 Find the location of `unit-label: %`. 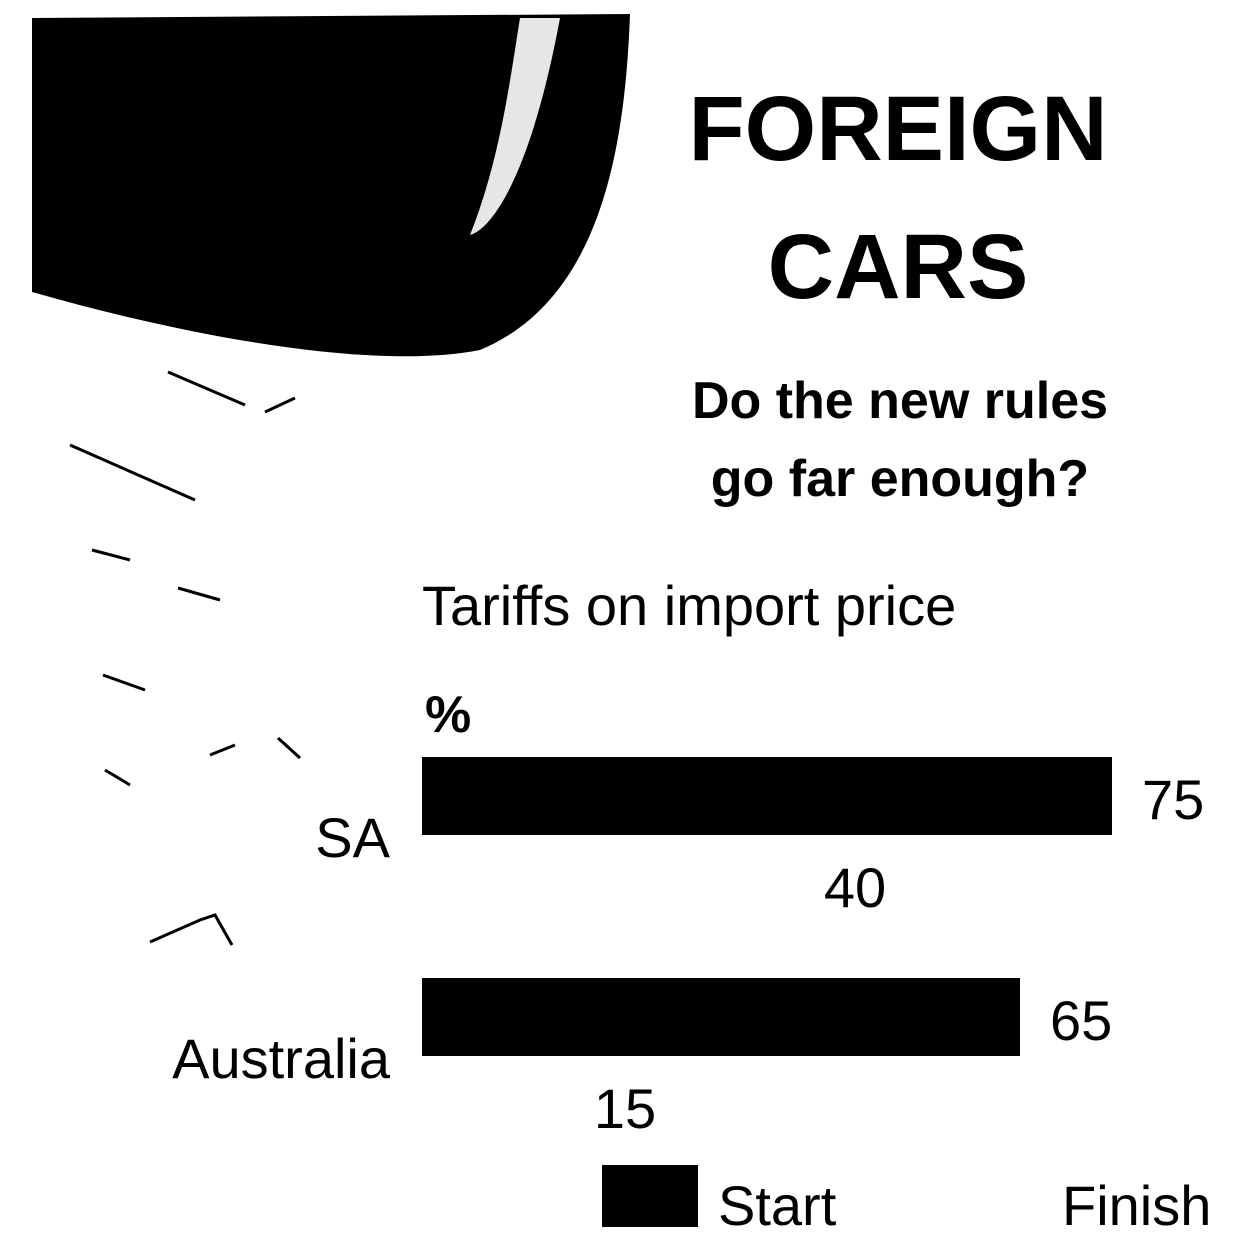

unit-label: % is located at coordinates (448, 715).